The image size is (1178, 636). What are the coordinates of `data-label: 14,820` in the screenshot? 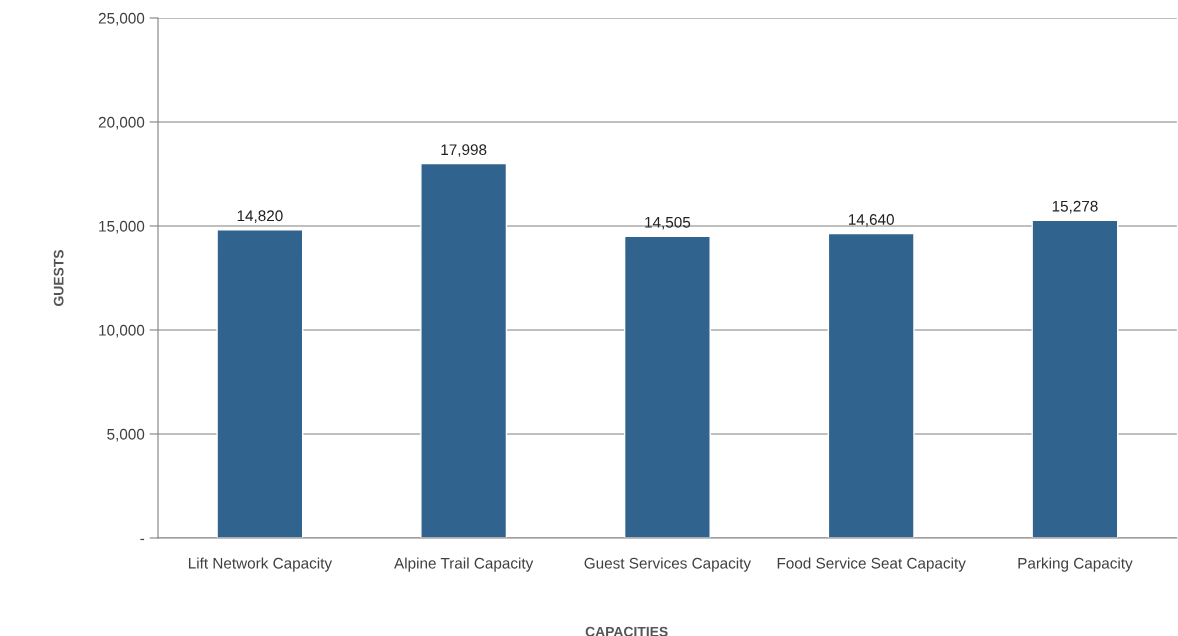 It's located at (260, 216).